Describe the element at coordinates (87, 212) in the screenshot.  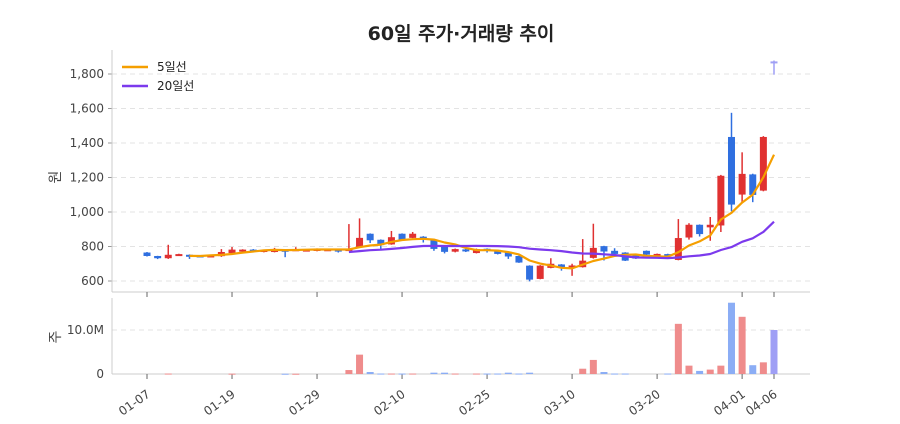
I see `price-tick-label: 1,000` at that location.